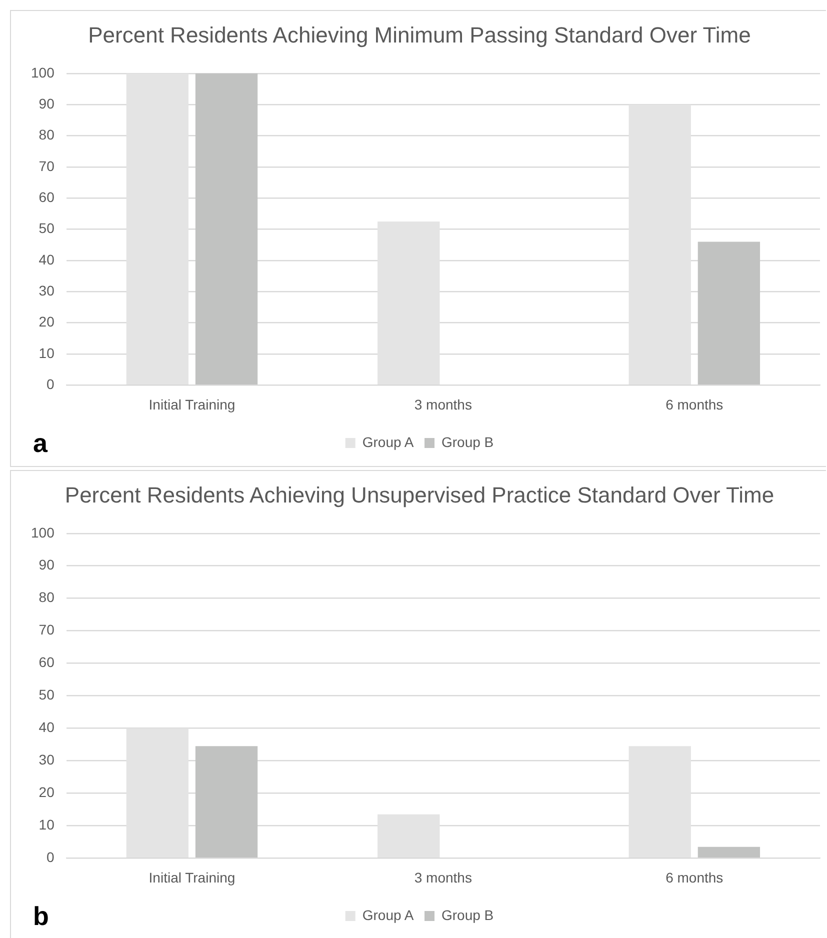  I want to click on chart-title: Percent Residents Achieving Unsupervised Practice Standard Over Time, so click(419, 495).